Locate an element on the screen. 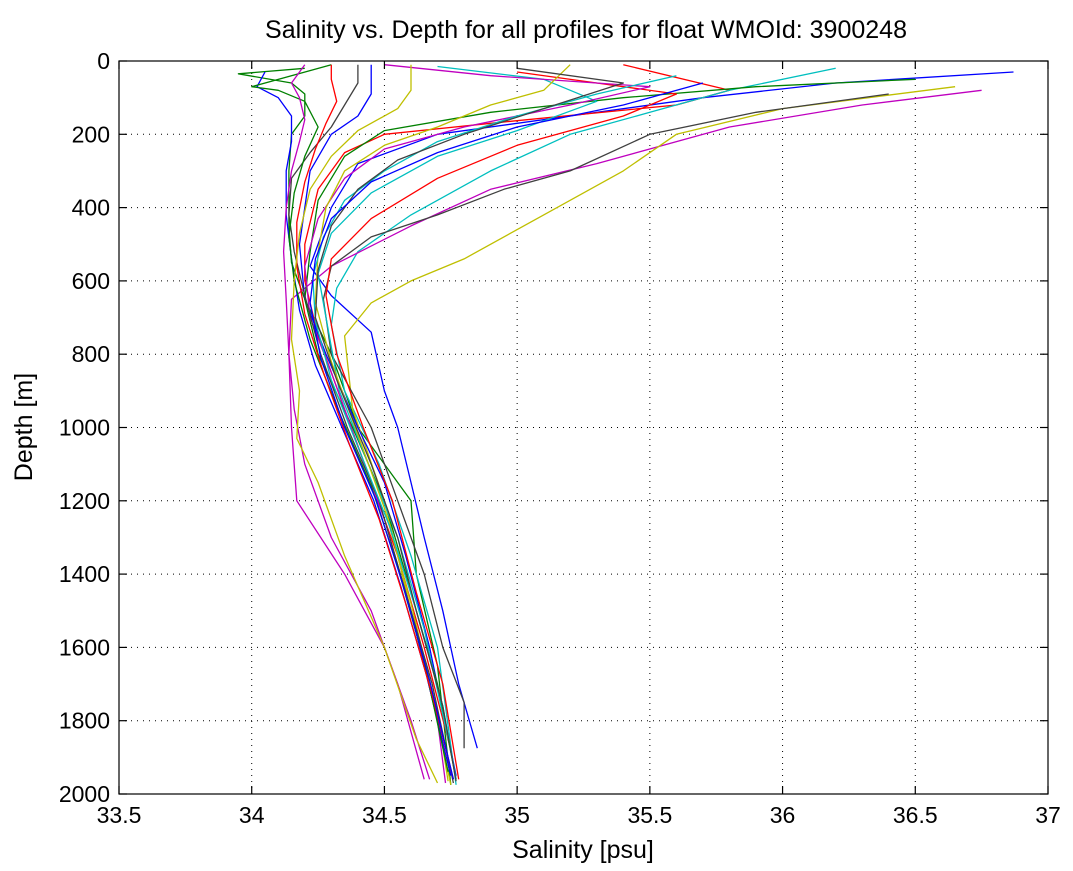  x-axis-label: Salinity [psu] is located at coordinates (583, 850).